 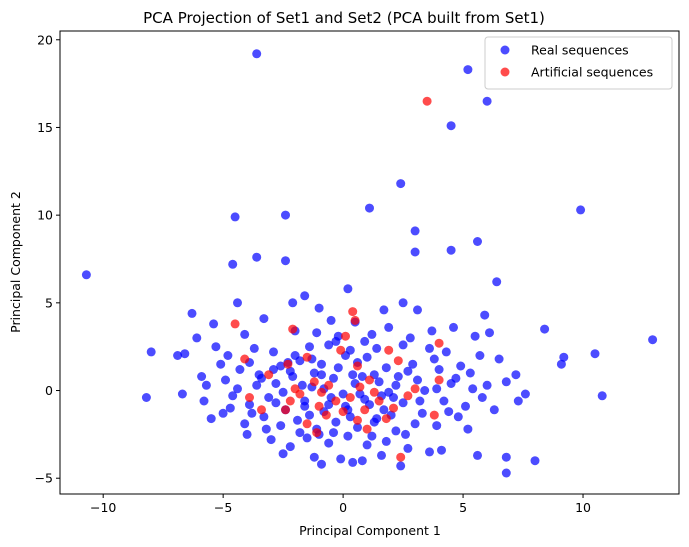 I want to click on legend-marker-real, so click(x=505, y=50).